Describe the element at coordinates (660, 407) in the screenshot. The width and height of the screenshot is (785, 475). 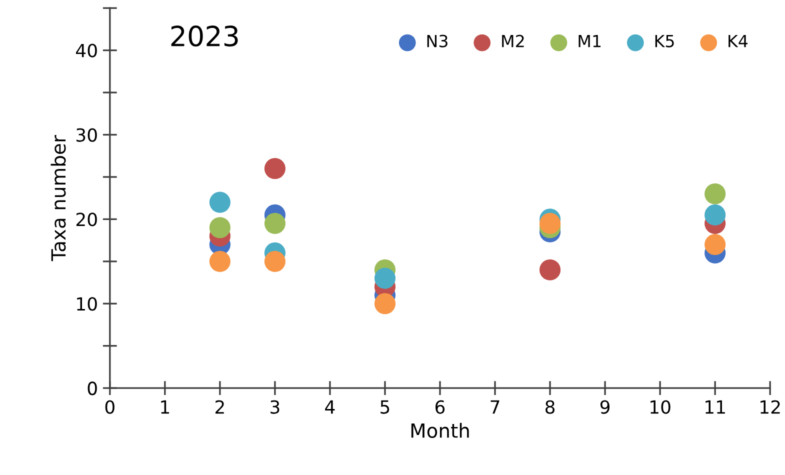
I see `x-tick-label: 10` at that location.